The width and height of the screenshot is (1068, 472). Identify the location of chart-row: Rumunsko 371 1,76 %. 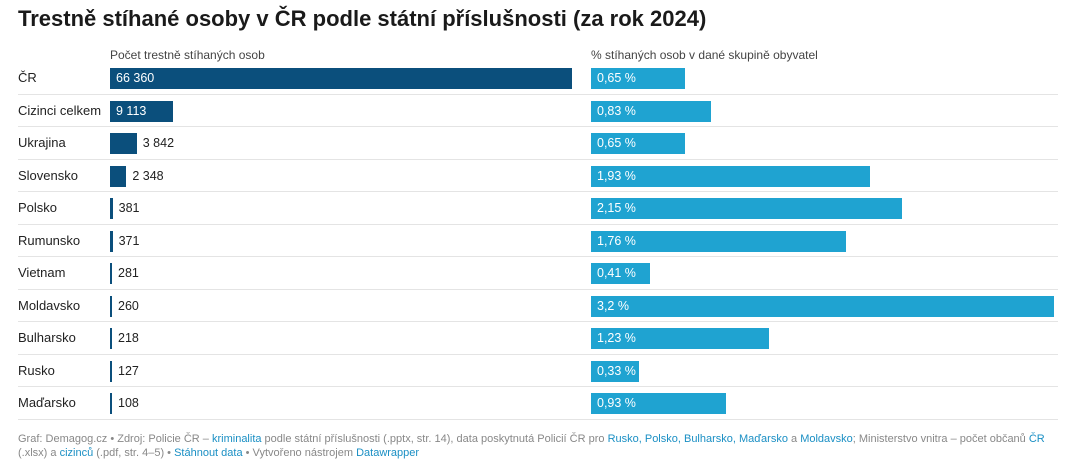
(534, 241).